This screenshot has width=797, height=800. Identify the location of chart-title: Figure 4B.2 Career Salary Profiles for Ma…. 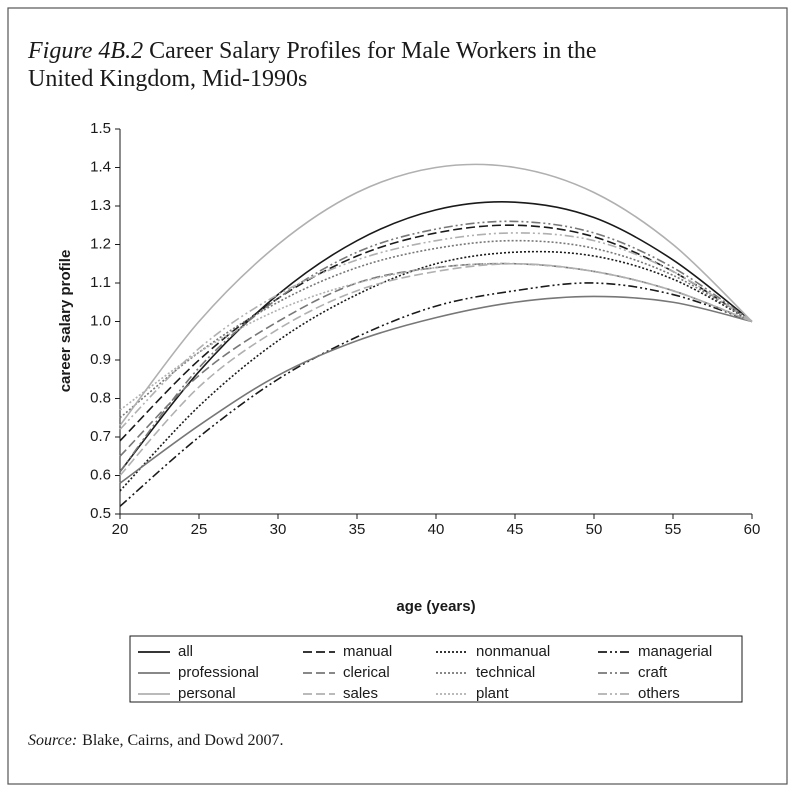
(312, 65).